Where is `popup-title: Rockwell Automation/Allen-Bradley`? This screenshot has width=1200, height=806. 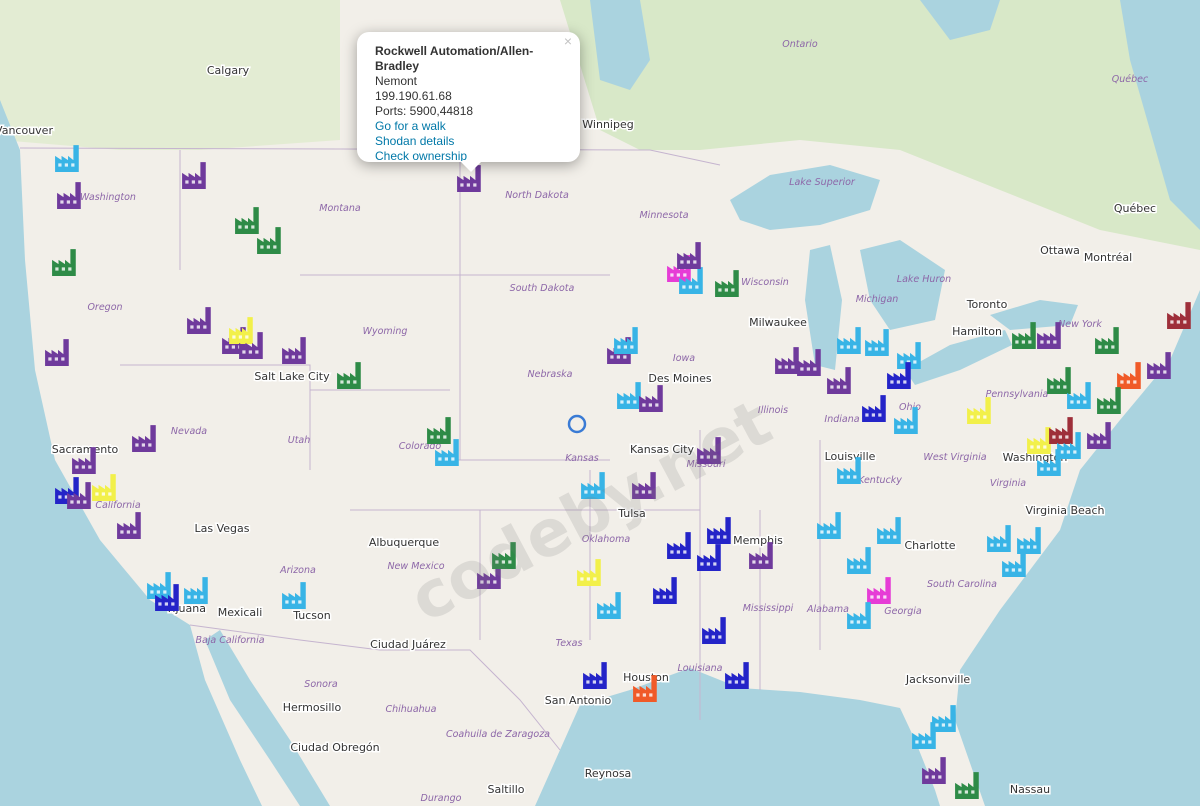 popup-title: Rockwell Automation/Allen-Bradley is located at coordinates (454, 58).